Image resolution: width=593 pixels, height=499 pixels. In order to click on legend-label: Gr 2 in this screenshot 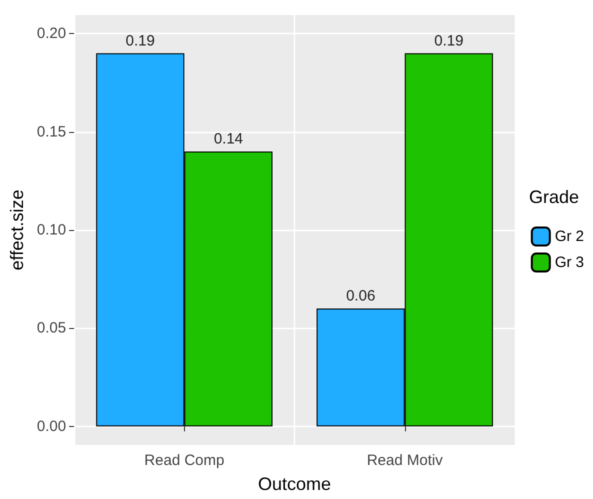, I will do `click(569, 236)`.